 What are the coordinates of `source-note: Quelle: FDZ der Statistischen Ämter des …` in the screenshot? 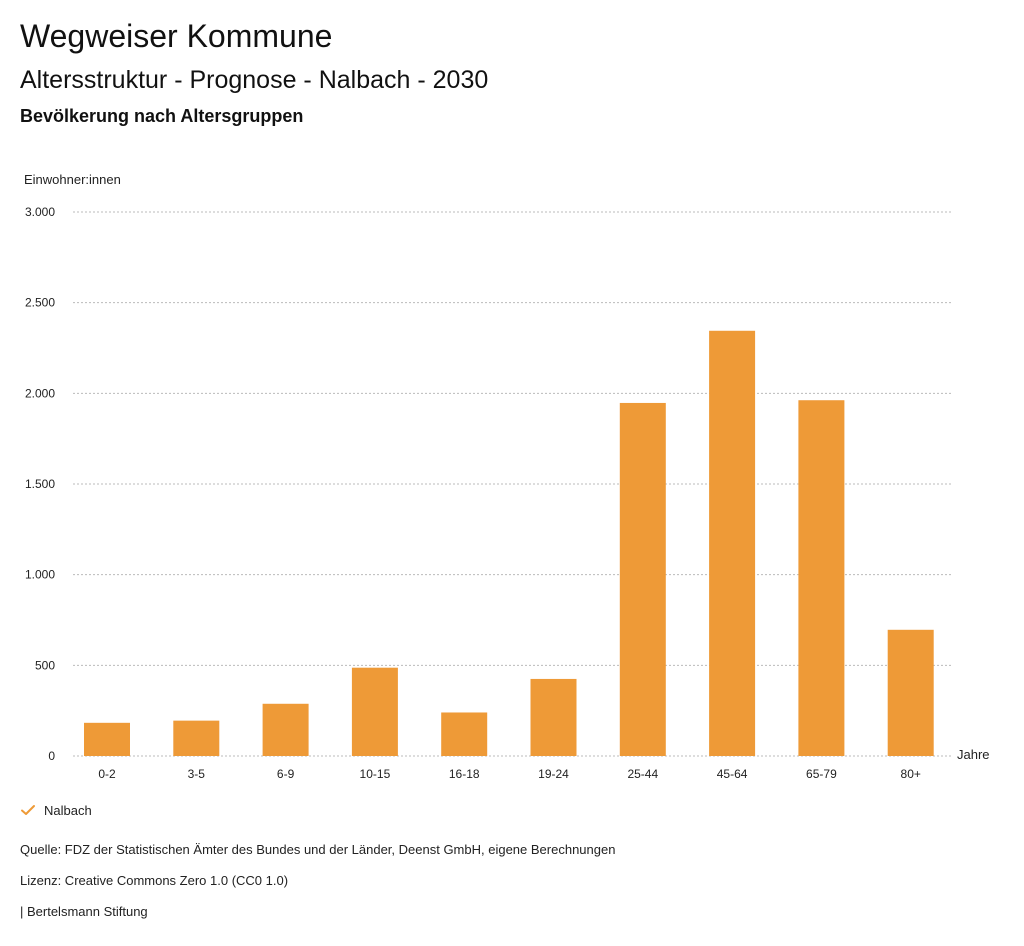 It's located at (318, 849).